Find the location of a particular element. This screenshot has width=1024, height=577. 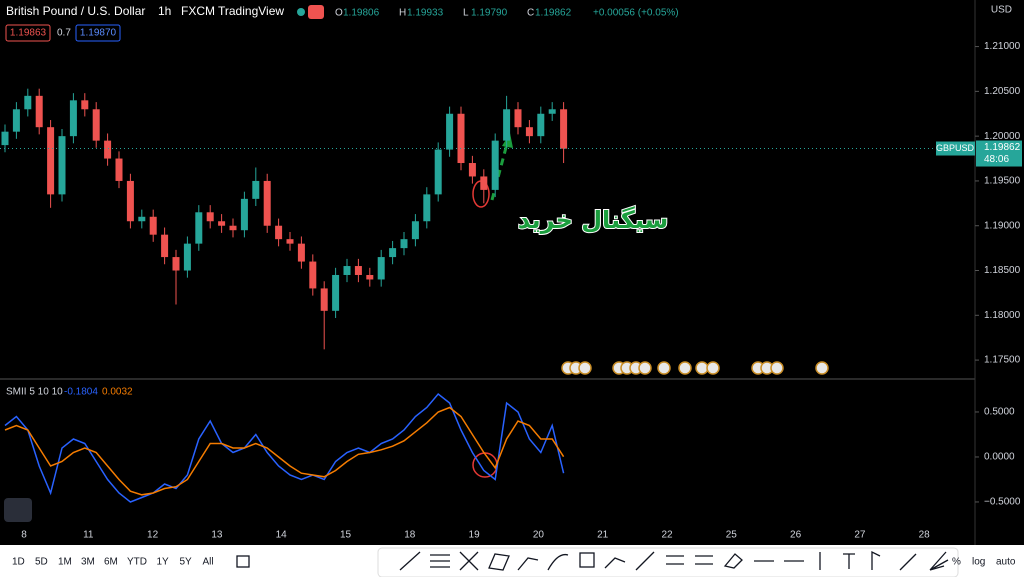

indicator-tick-label: −0.5000 is located at coordinates (1002, 502).